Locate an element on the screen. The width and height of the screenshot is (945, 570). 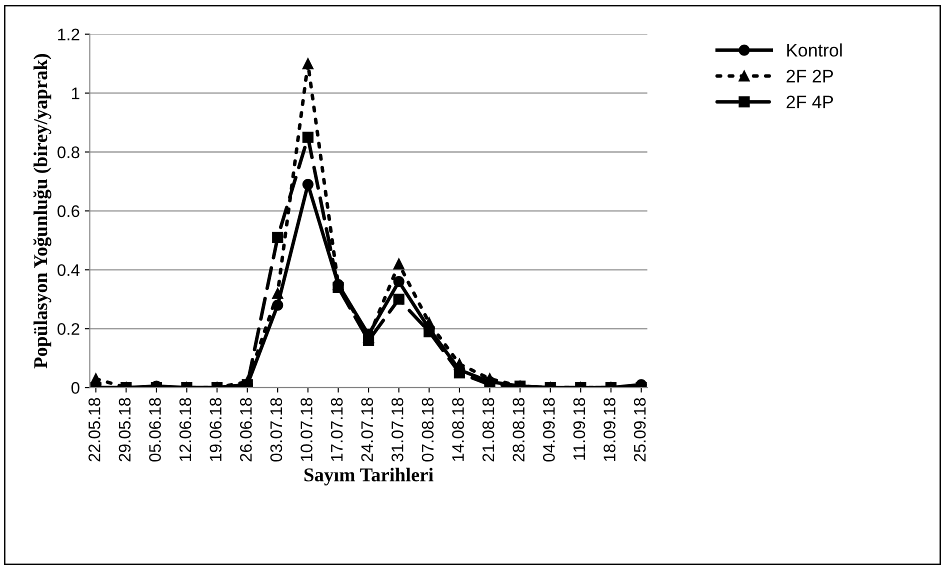
y-tick-label: 1 is located at coordinates (76, 94).